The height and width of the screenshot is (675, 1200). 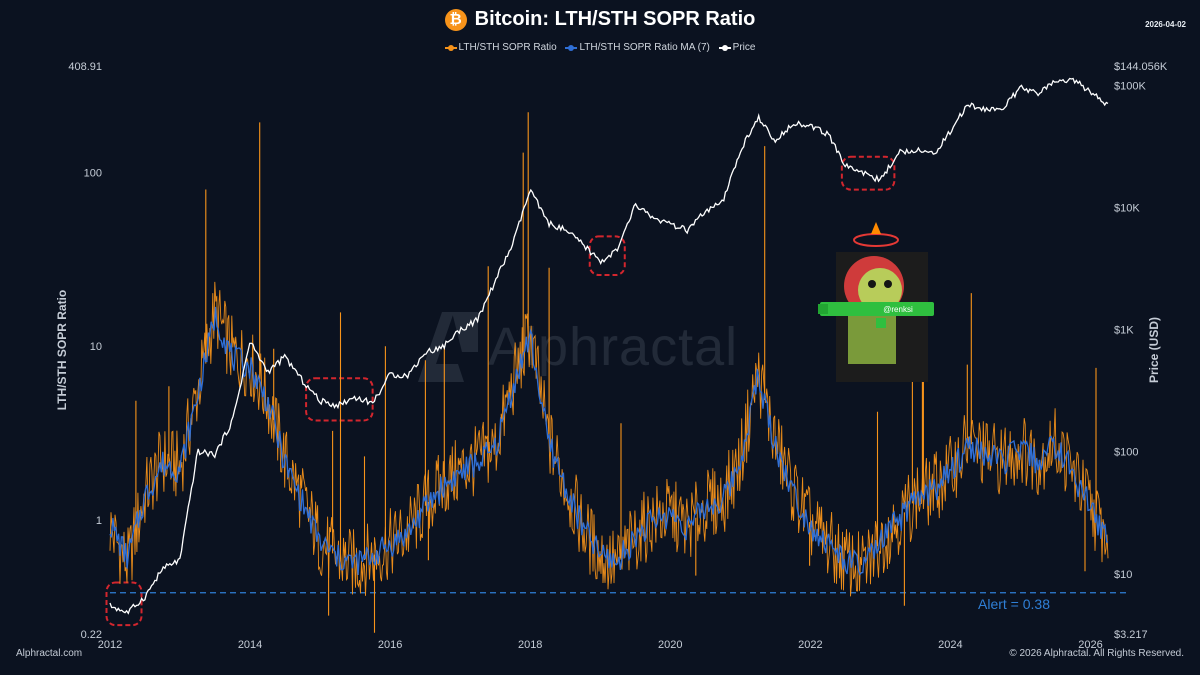 I want to click on y2-tick-label: $144.056K, so click(x=1141, y=67).